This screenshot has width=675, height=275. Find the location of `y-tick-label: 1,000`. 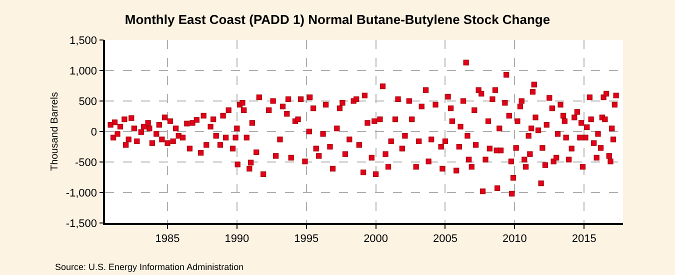

y-tick-label: 1,000 is located at coordinates (84, 71).